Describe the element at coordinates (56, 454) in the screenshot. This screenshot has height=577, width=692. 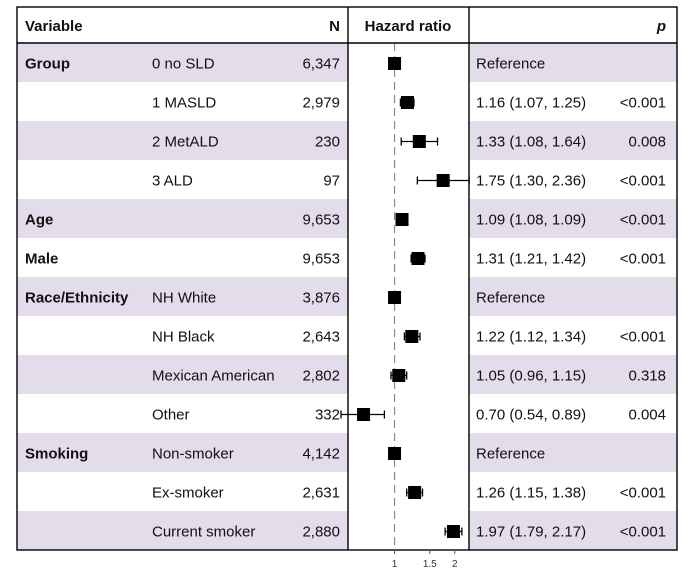
I see `variable-label: Smoking` at that location.